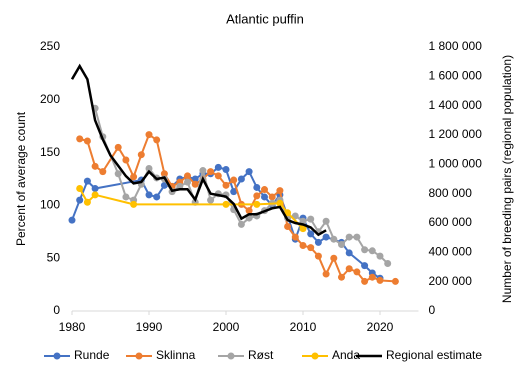  I want to click on chart-title: Atlantic puffin, so click(265, 18).